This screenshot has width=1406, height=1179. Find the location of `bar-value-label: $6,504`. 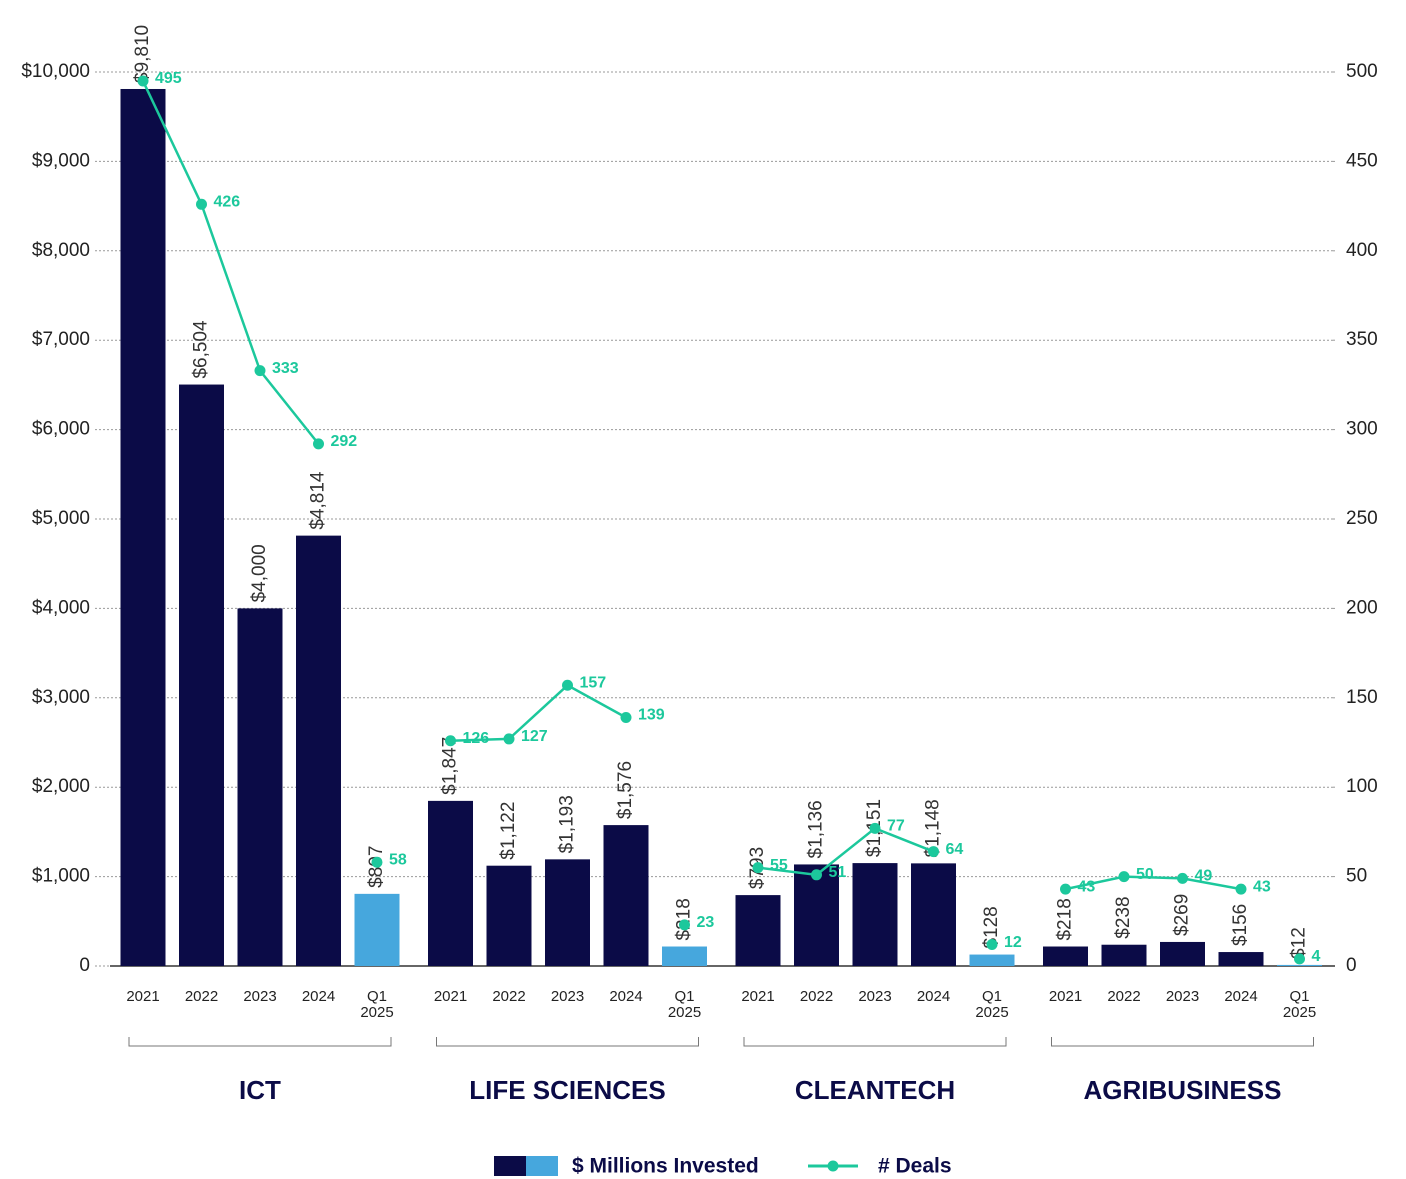

bar-value-label: $6,504 is located at coordinates (201, 349).